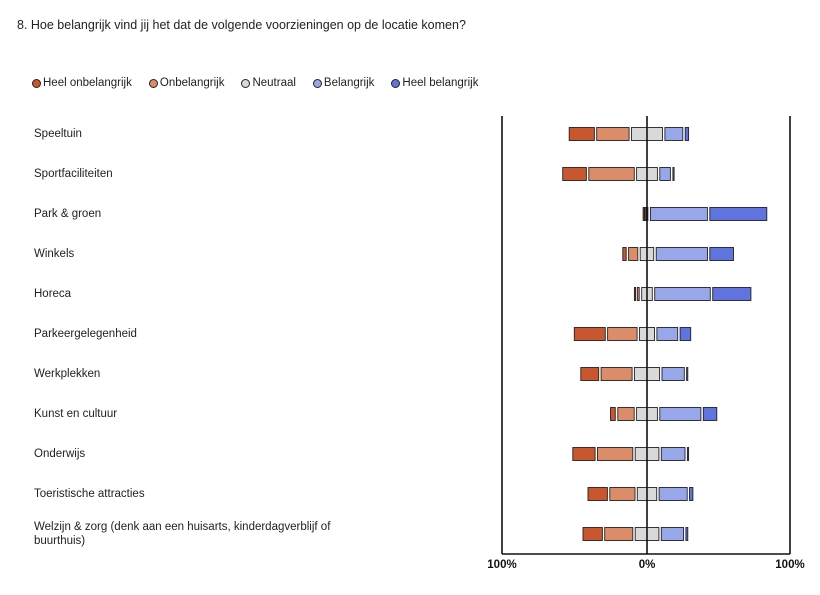 The width and height of the screenshot is (820, 595). I want to click on legend-label: Belangrijk, so click(349, 83).